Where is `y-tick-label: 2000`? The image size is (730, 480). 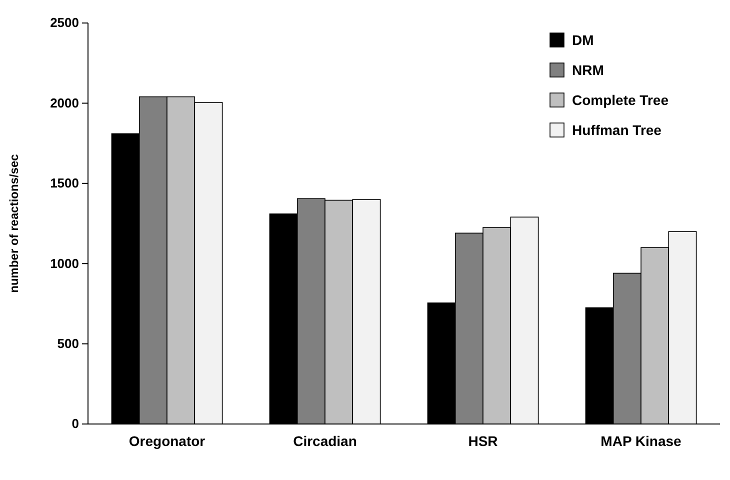
y-tick-label: 2000 is located at coordinates (64, 102).